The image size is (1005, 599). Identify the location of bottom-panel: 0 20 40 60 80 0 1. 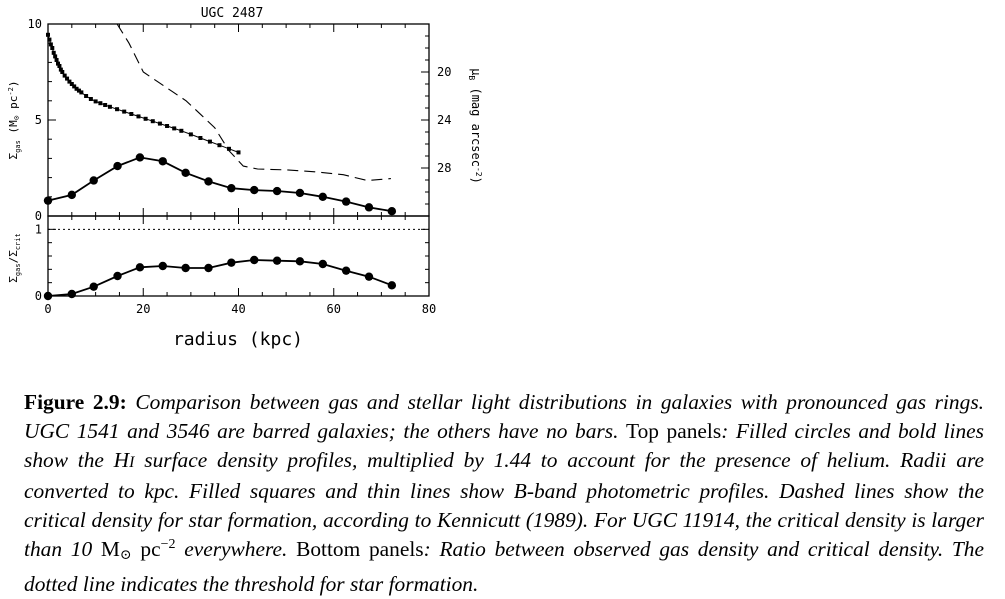
(235, 265).